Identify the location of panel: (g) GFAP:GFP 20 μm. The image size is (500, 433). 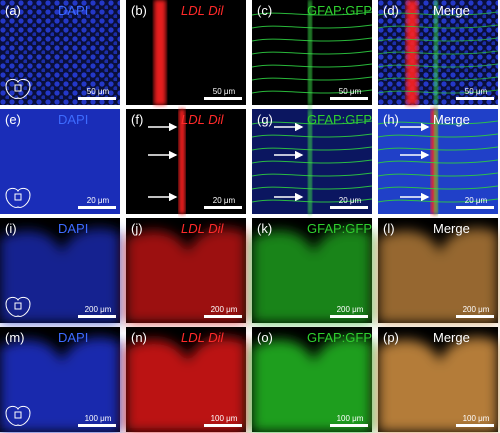
(312, 161).